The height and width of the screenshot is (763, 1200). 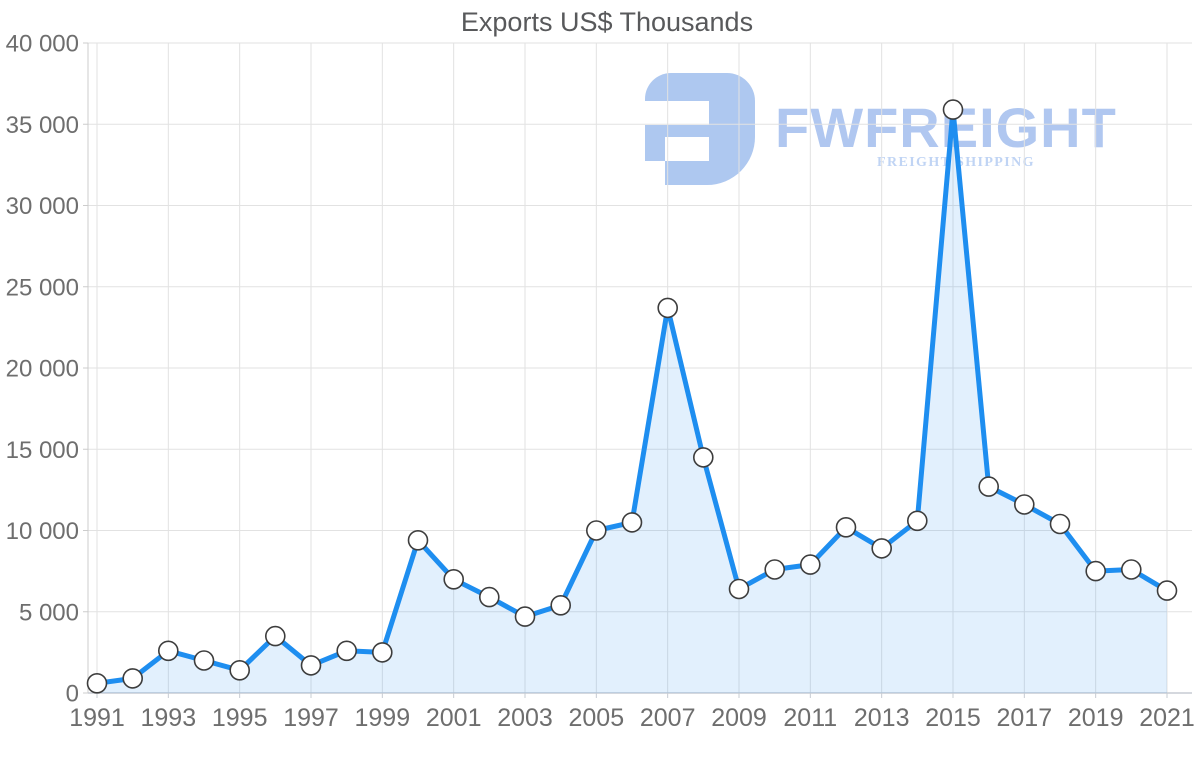 I want to click on x-axis-label: 1995, so click(x=240, y=718).